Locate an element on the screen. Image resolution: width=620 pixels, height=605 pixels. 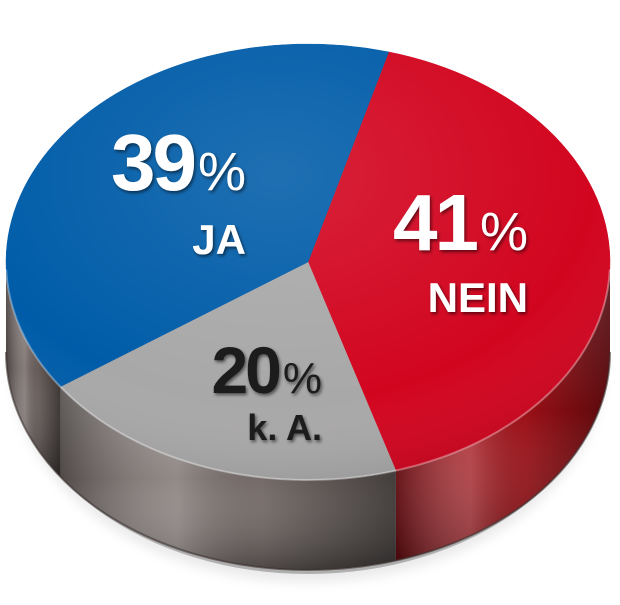
slice-label-group-nein: 41% NEIN is located at coordinates (460, 249).